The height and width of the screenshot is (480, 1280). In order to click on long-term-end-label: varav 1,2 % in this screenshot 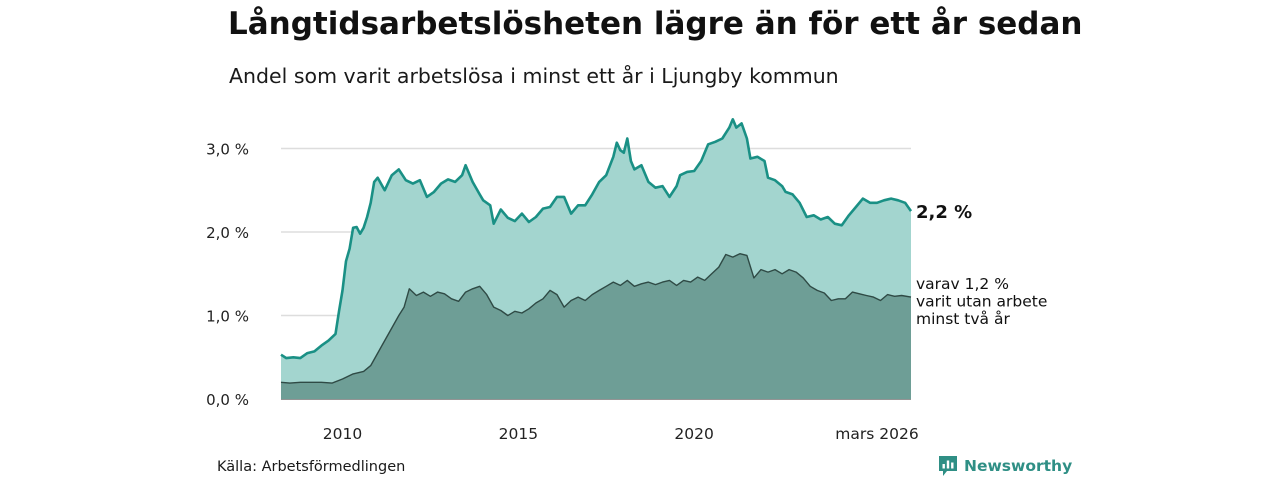, I will do `click(962, 284)`.